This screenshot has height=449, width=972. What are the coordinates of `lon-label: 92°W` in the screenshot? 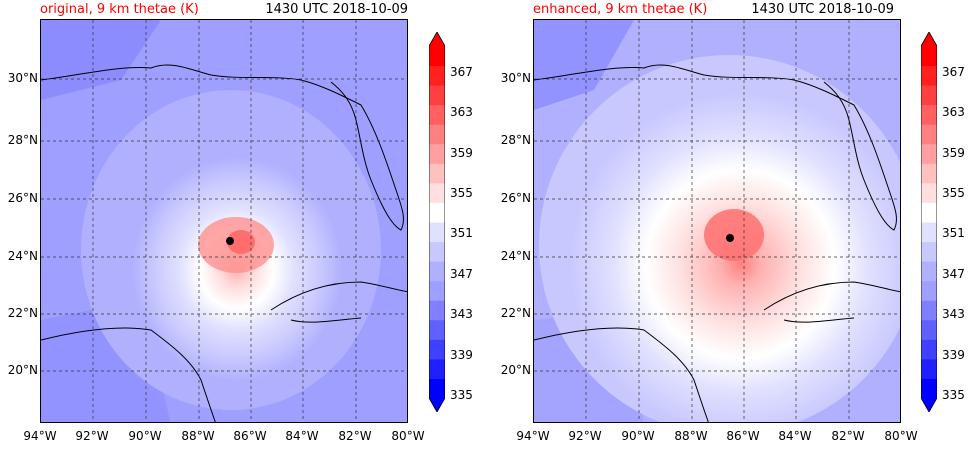 It's located at (585, 436).